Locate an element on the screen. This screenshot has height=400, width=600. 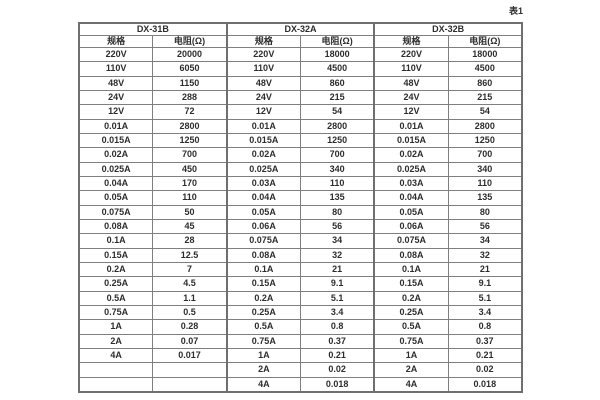
table-row: 0.1A 28 0.075A 34 0.075A 34 is located at coordinates (300, 241).